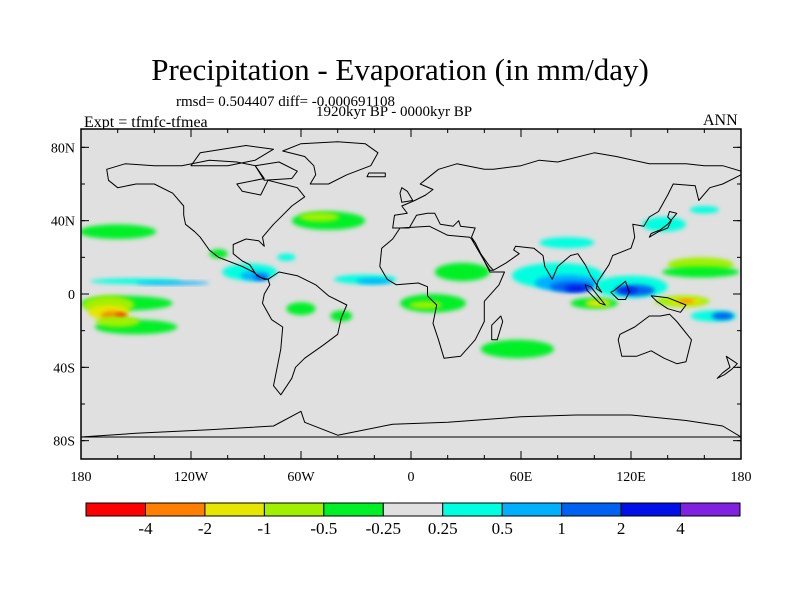 The image size is (800, 600). I want to click on y-tick-label: 80S, so click(64, 442).